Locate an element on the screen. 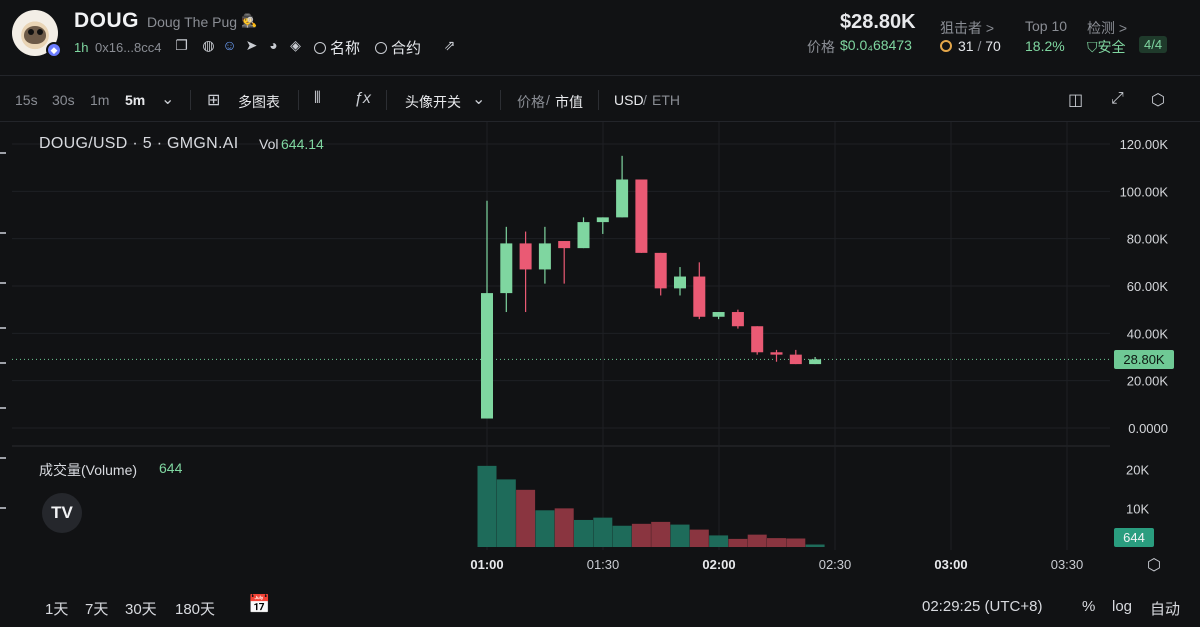 The height and width of the screenshot is (627, 1200). log-scale-toggle: log is located at coordinates (1122, 606).